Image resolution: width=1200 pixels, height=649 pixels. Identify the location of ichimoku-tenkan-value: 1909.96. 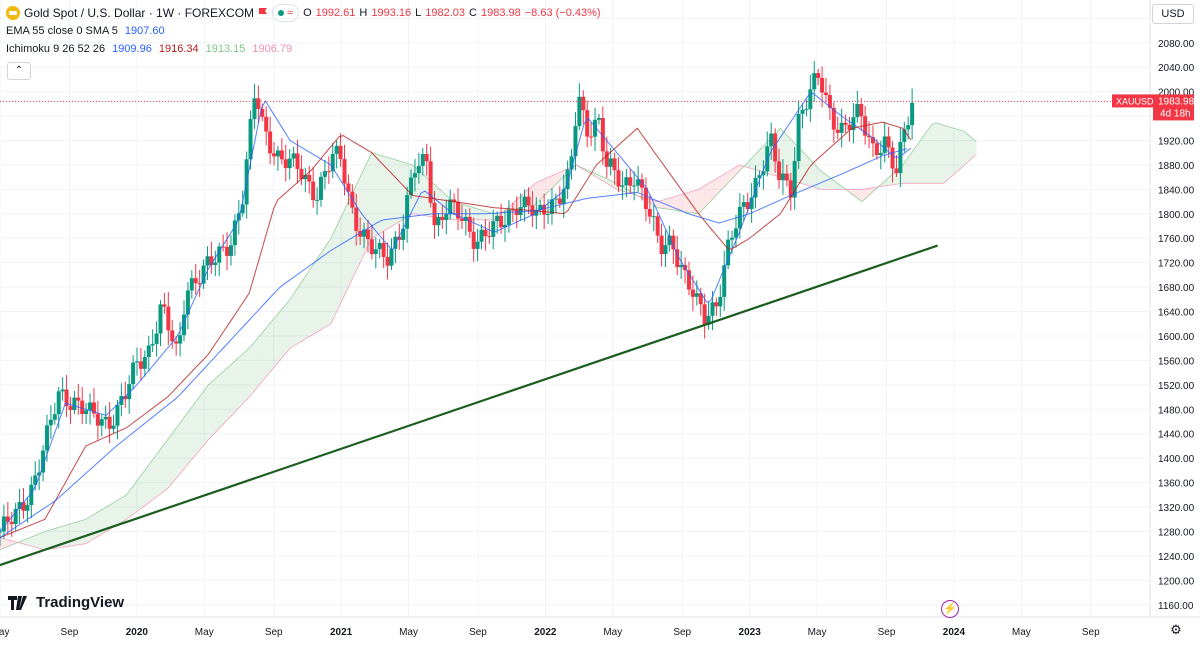
(132, 49).